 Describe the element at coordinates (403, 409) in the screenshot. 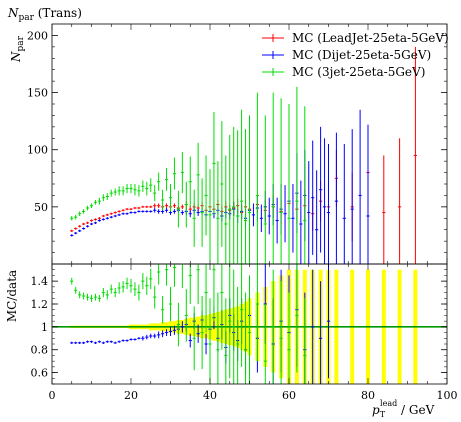

I see `x-axis-label: pTlead / GeV` at that location.